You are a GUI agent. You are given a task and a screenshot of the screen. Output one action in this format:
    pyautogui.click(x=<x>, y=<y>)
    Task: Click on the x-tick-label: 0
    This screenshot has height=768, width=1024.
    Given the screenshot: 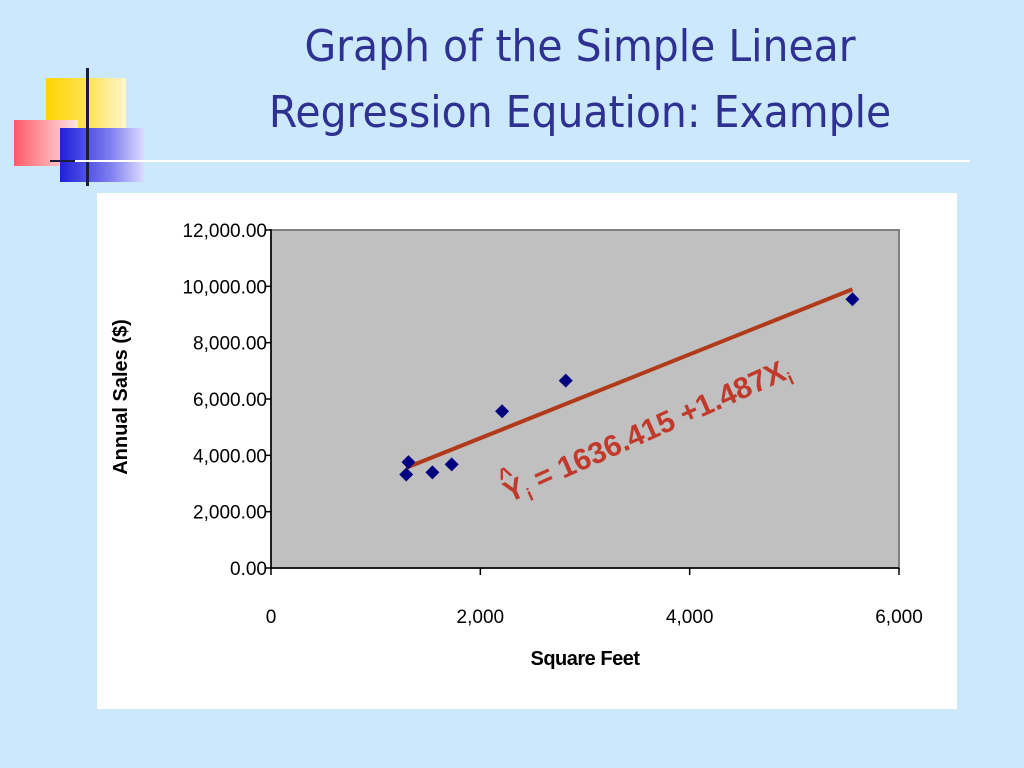 What is the action you would take?
    pyautogui.click(x=271, y=617)
    